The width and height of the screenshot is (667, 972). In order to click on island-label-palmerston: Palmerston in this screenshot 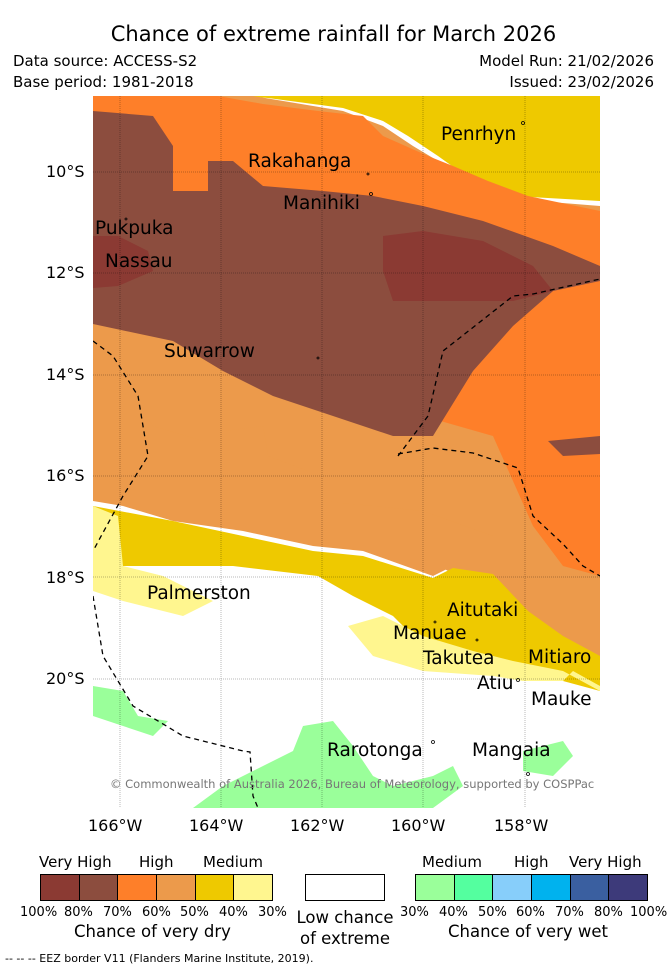, I will do `click(199, 593)`.